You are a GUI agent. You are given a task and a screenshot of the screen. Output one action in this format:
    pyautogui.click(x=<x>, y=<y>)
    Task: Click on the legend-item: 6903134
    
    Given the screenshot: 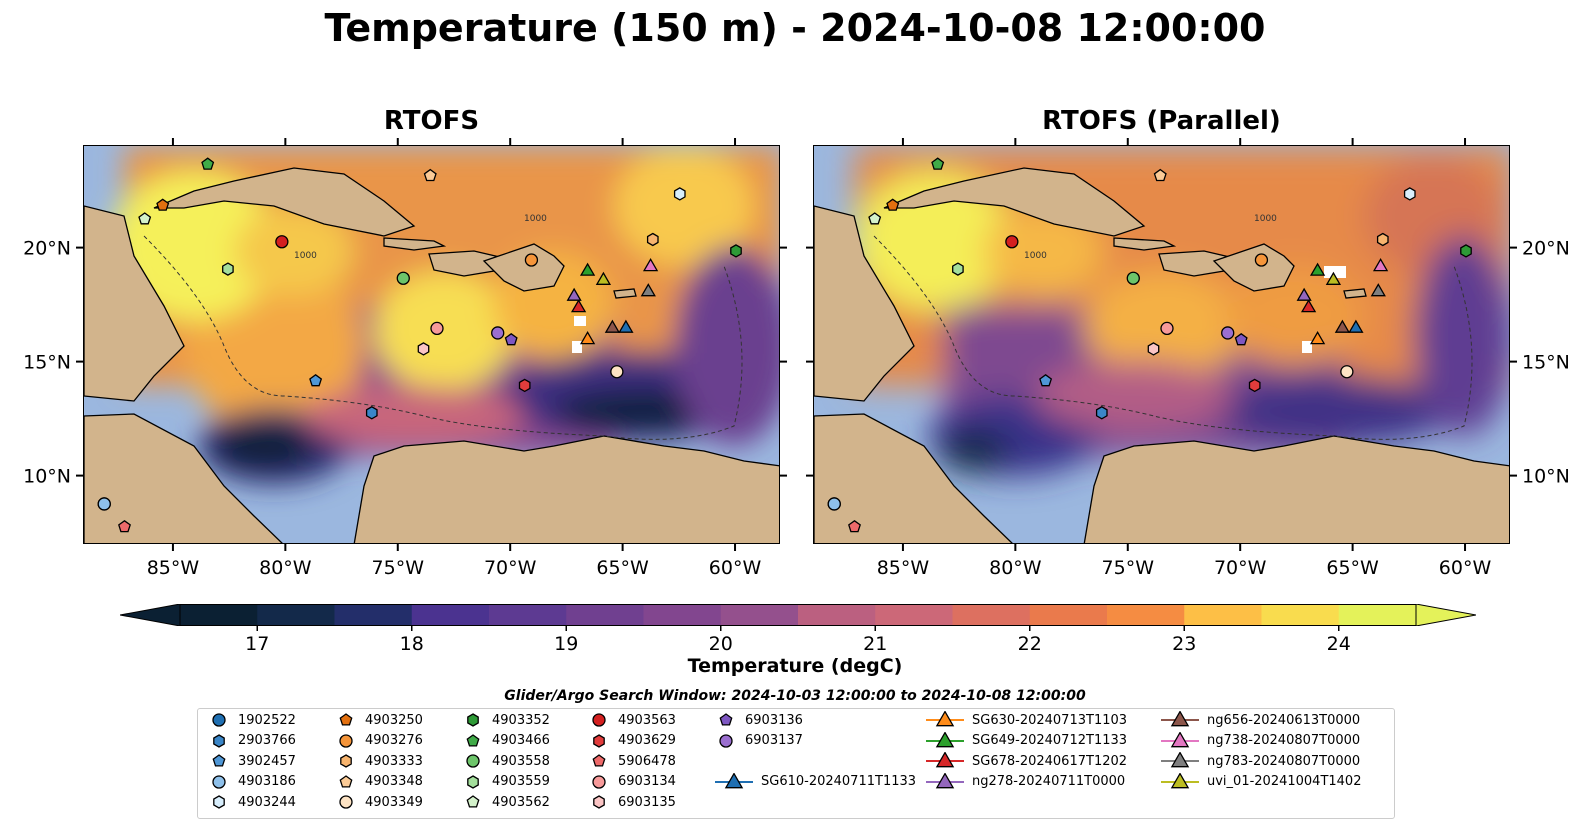 What is the action you would take?
    pyautogui.click(x=632, y=782)
    